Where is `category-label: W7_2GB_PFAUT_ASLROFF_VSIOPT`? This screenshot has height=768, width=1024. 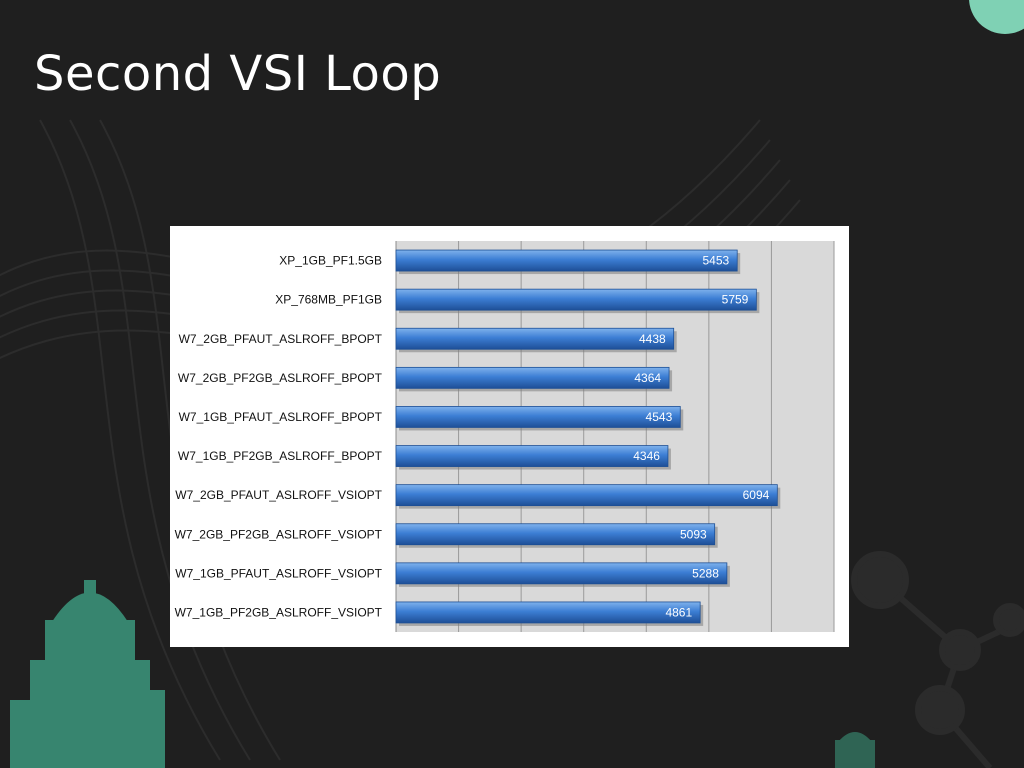
category-label: W7_2GB_PFAUT_ASLROFF_VSIOPT is located at coordinates (278, 495).